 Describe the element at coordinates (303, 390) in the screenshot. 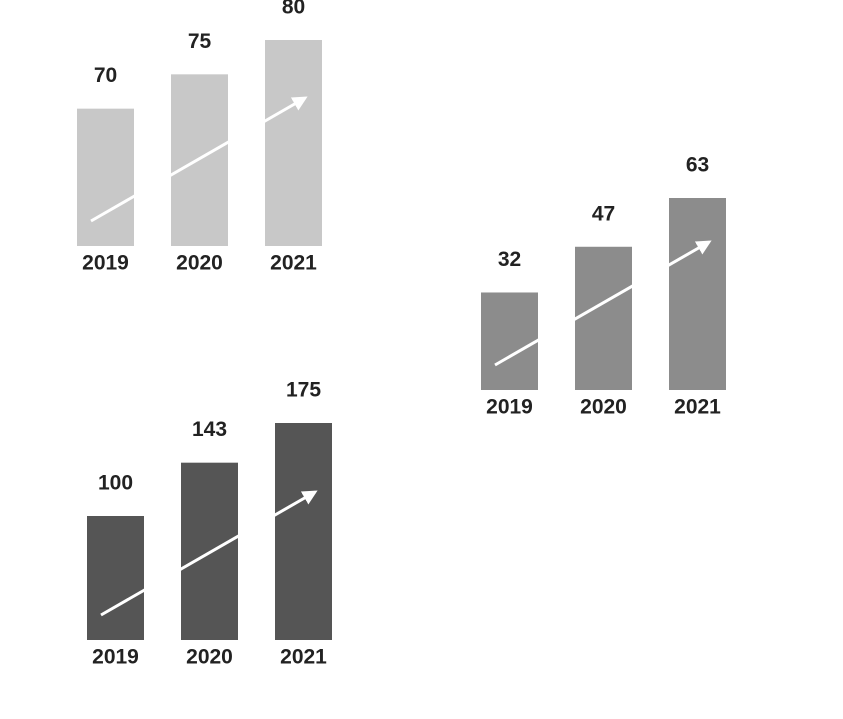

I see `value-label: 175` at that location.